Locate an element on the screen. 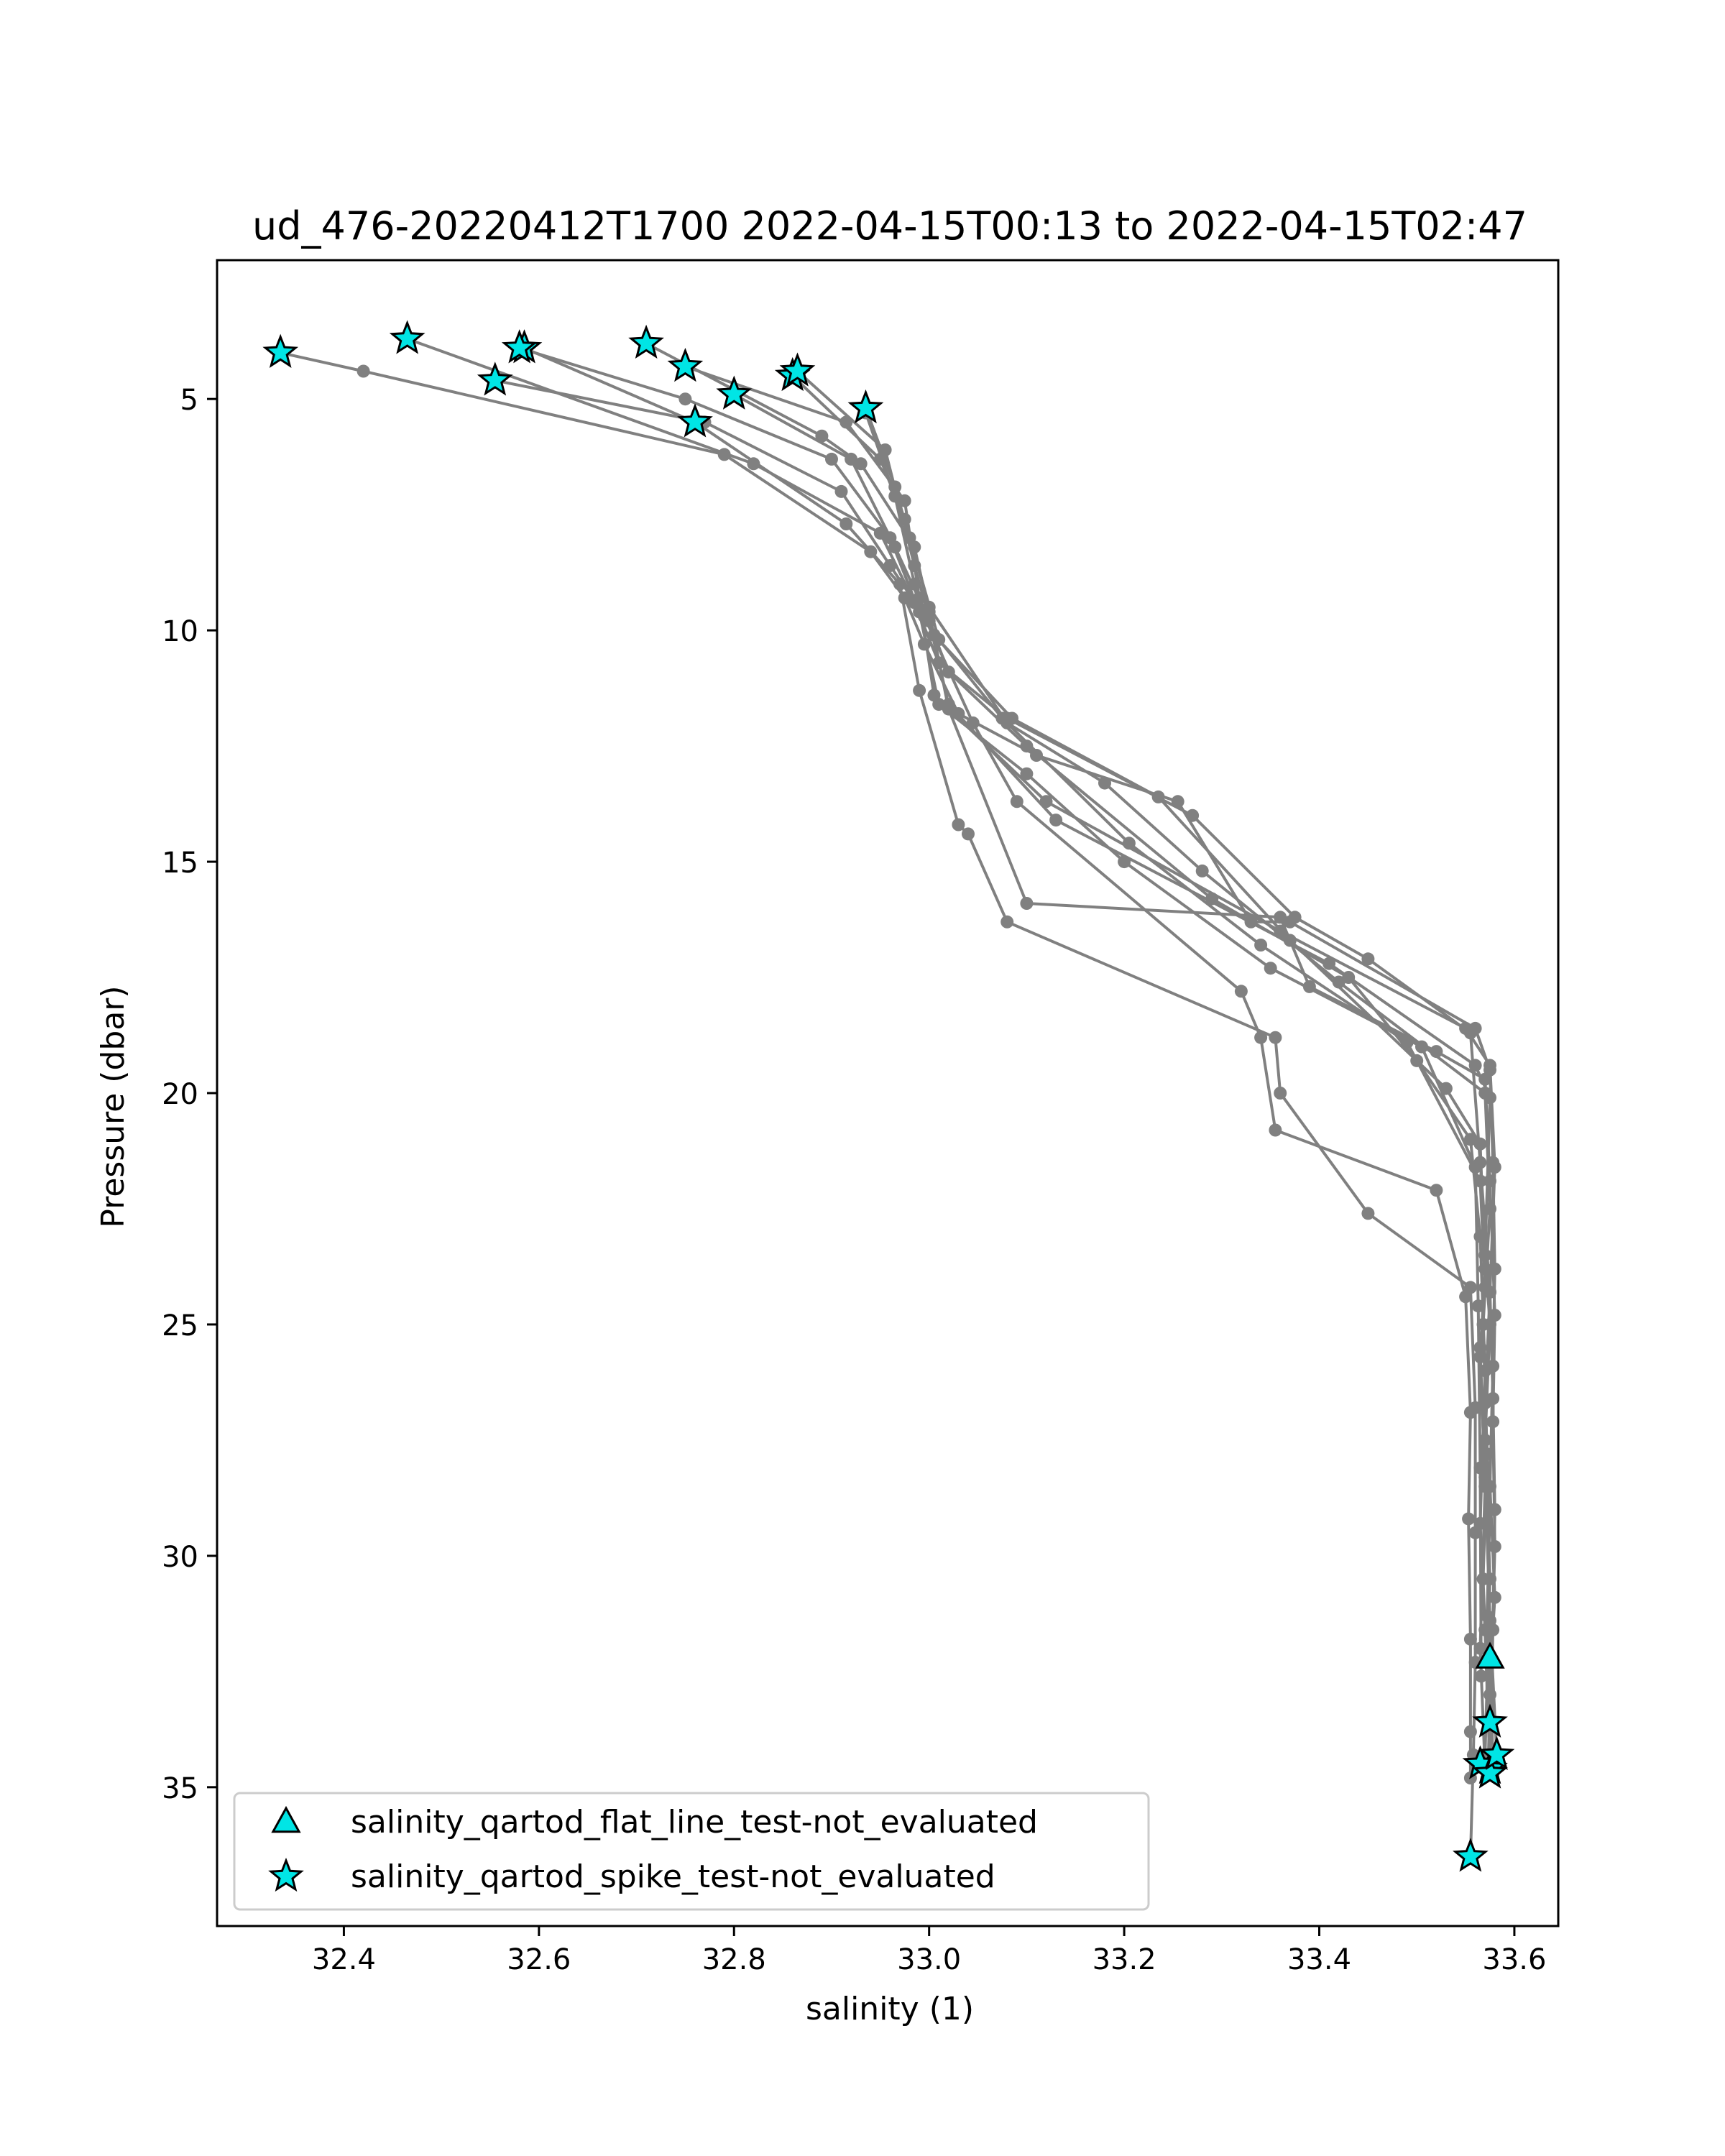  y-tick-label: 35 is located at coordinates (180, 1788).